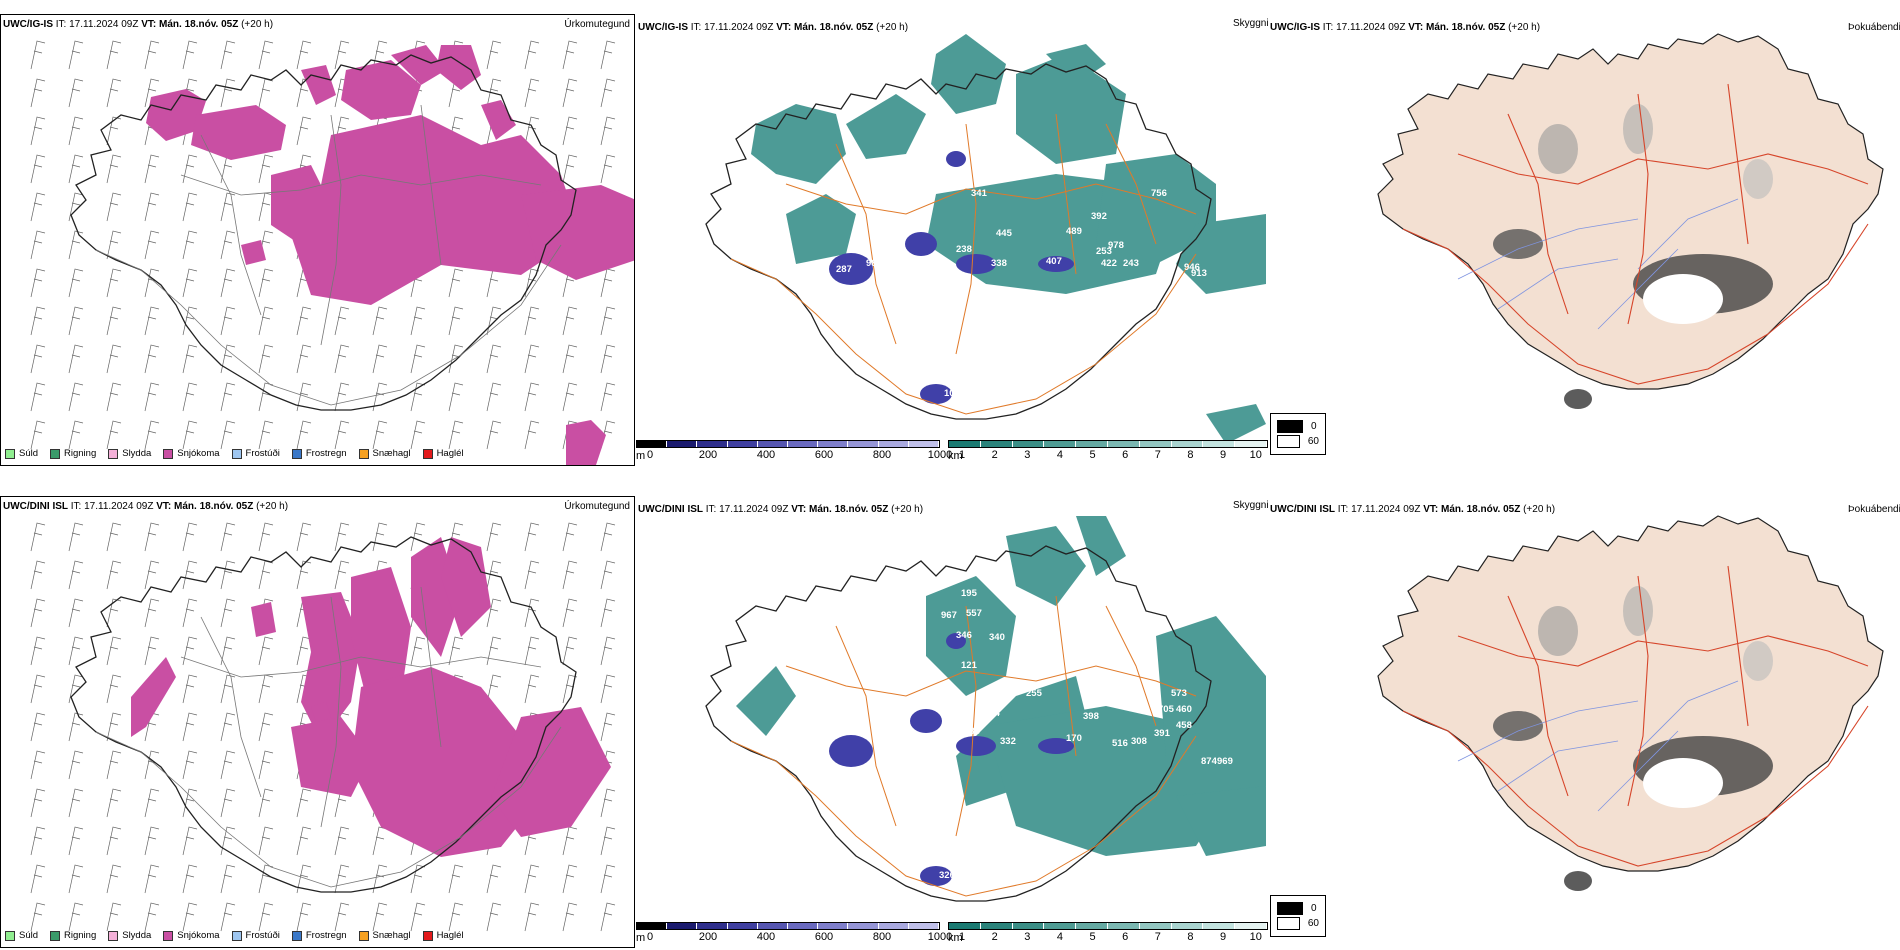  What do you see at coordinates (1120, 743) in the screenshot?
I see `visibility-value-label: 516` at bounding box center [1120, 743].